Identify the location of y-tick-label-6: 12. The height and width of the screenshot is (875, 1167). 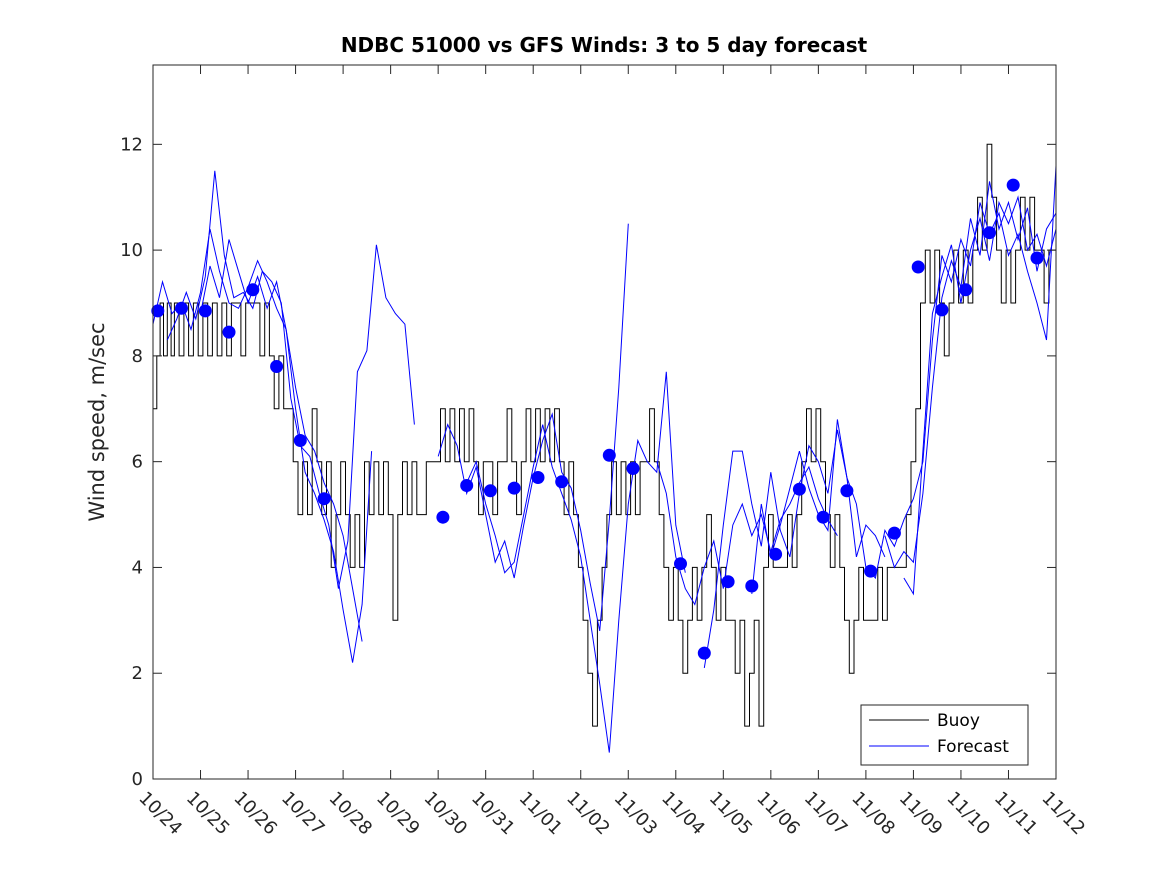
(131, 144).